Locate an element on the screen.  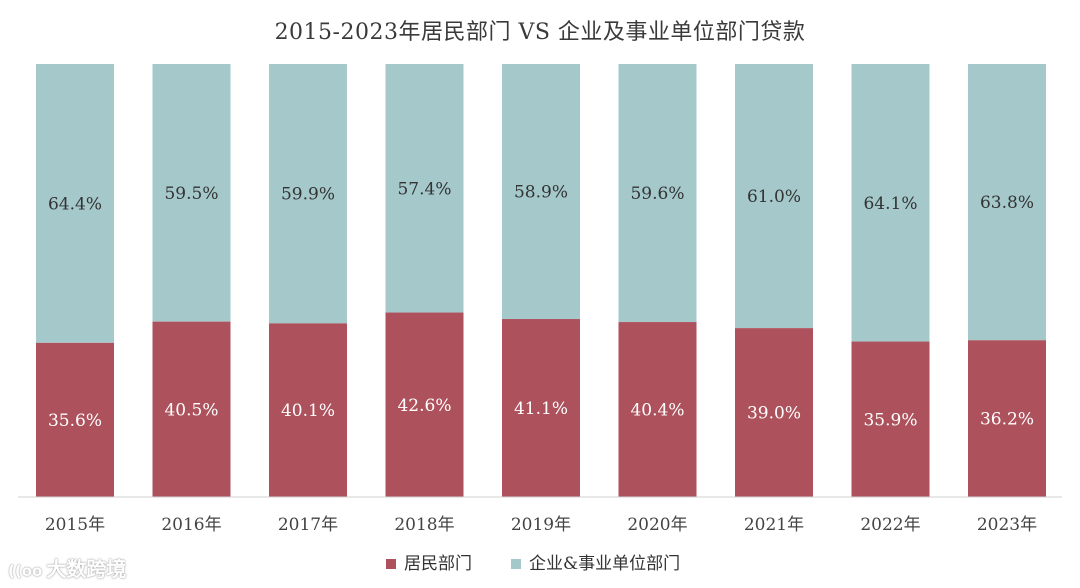
data-label-upper: 59.9% is located at coordinates (308, 195).